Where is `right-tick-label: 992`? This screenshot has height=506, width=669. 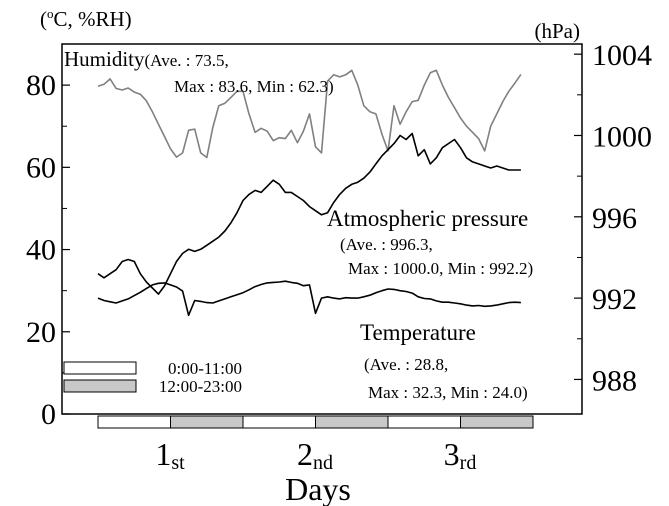
right-tick-label: 992 is located at coordinates (614, 299).